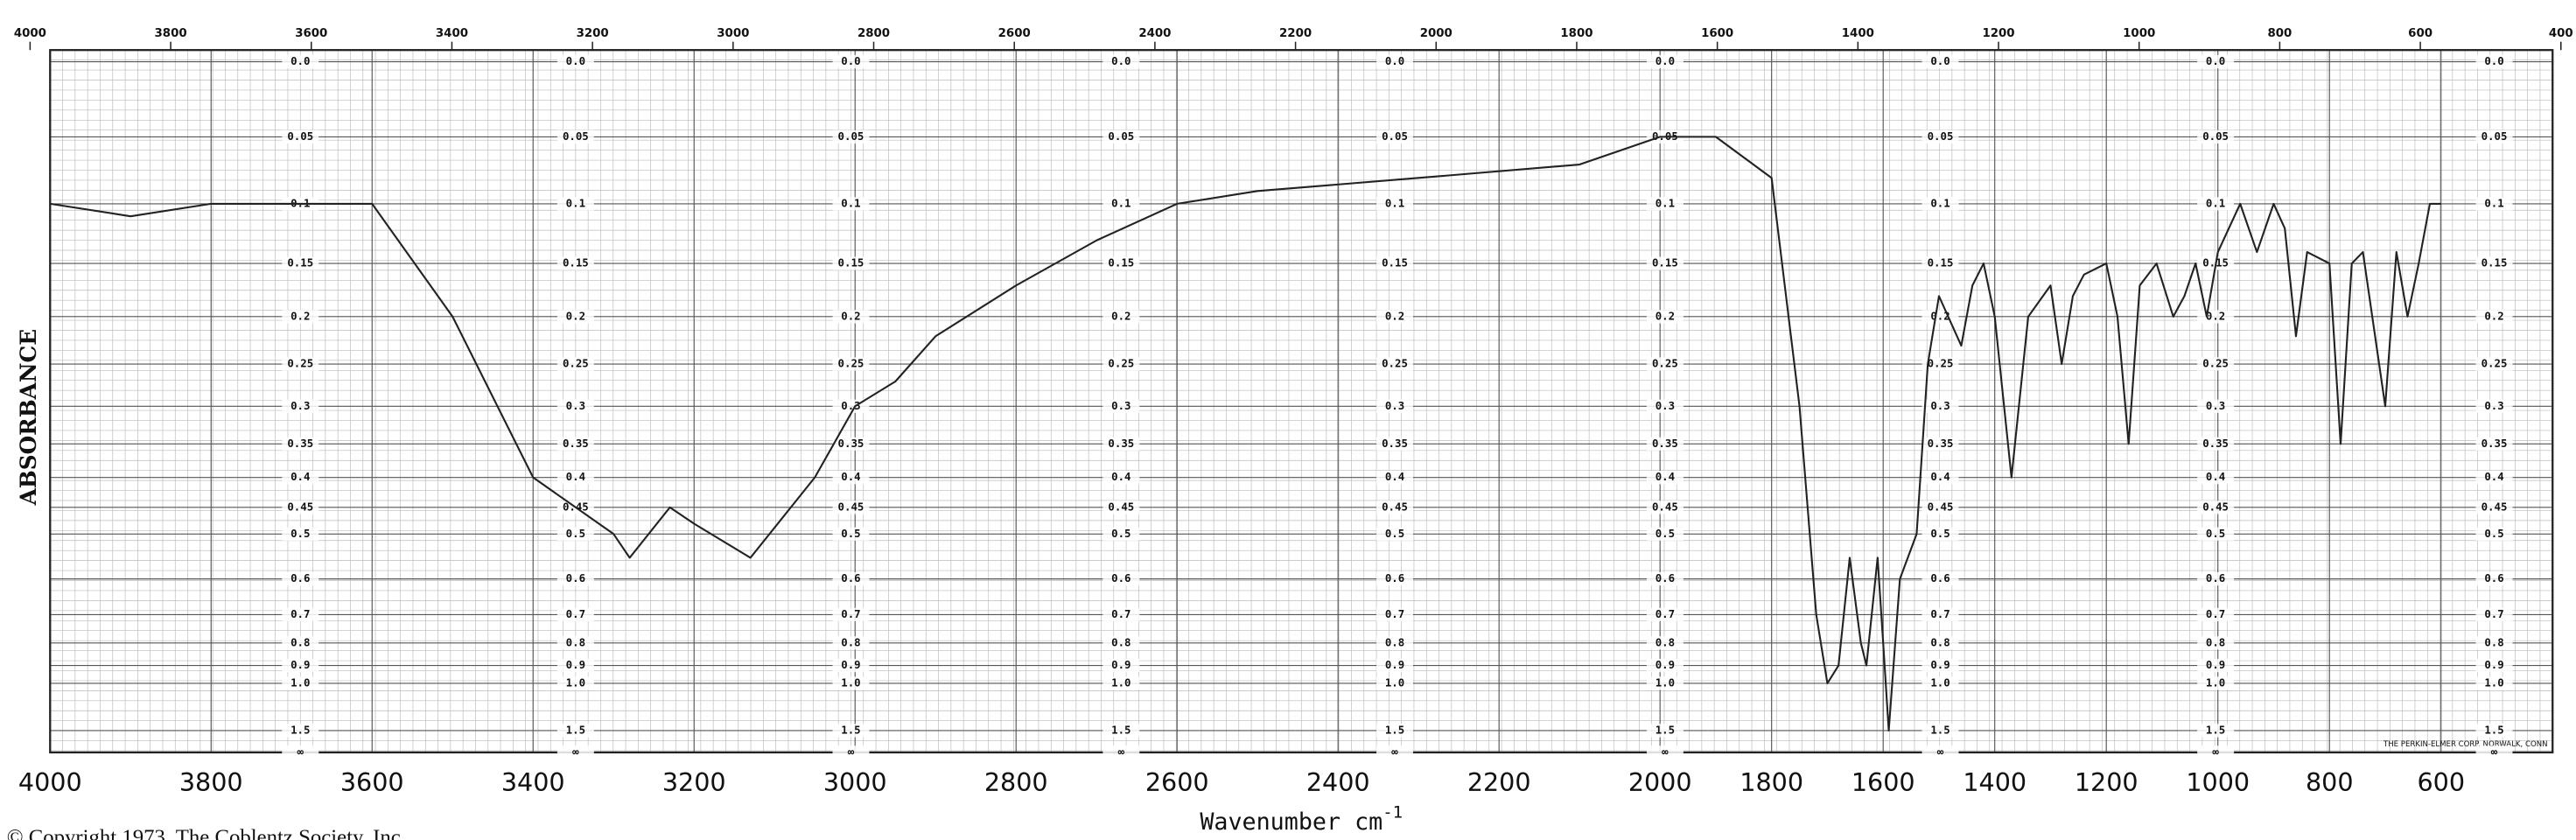 The height and width of the screenshot is (840, 2576). Describe the element at coordinates (1858, 33) in the screenshot. I see `x2-tick-label: 1400` at that location.